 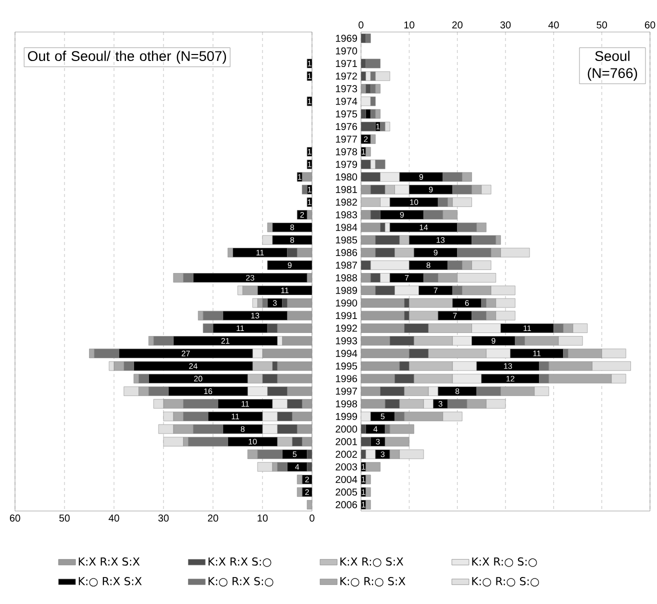 What do you see at coordinates (346, 202) in the screenshot?
I see `y-tick-label: 1982` at bounding box center [346, 202].